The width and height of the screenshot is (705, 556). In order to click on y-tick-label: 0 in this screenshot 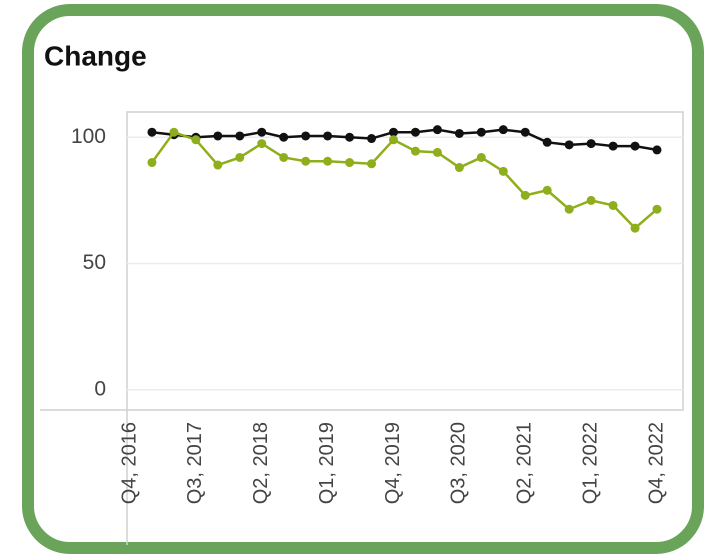, I will do `click(100, 388)`.